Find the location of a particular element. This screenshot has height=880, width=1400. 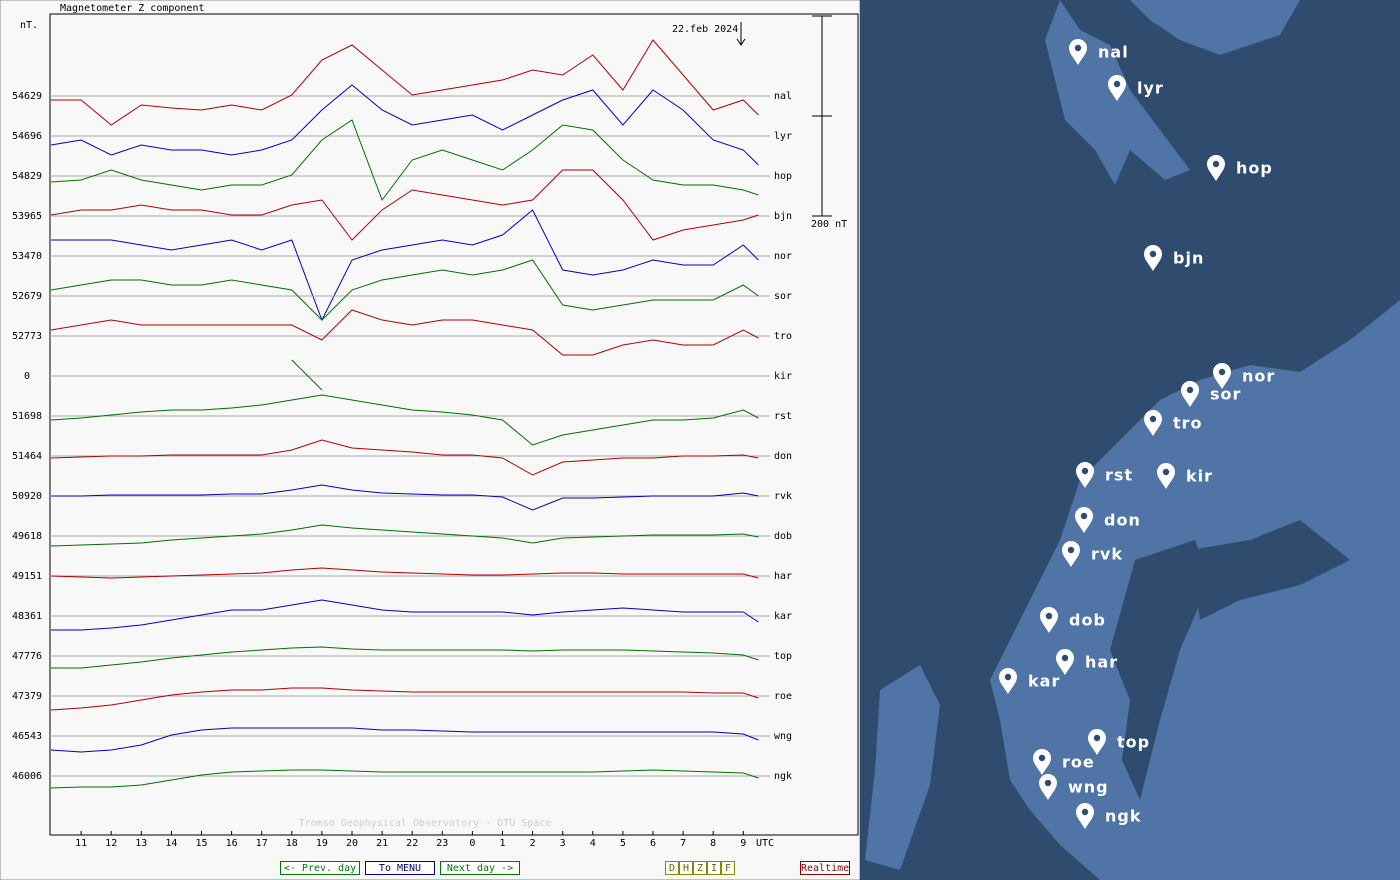

x-tick-label: 14 is located at coordinates (171, 843).